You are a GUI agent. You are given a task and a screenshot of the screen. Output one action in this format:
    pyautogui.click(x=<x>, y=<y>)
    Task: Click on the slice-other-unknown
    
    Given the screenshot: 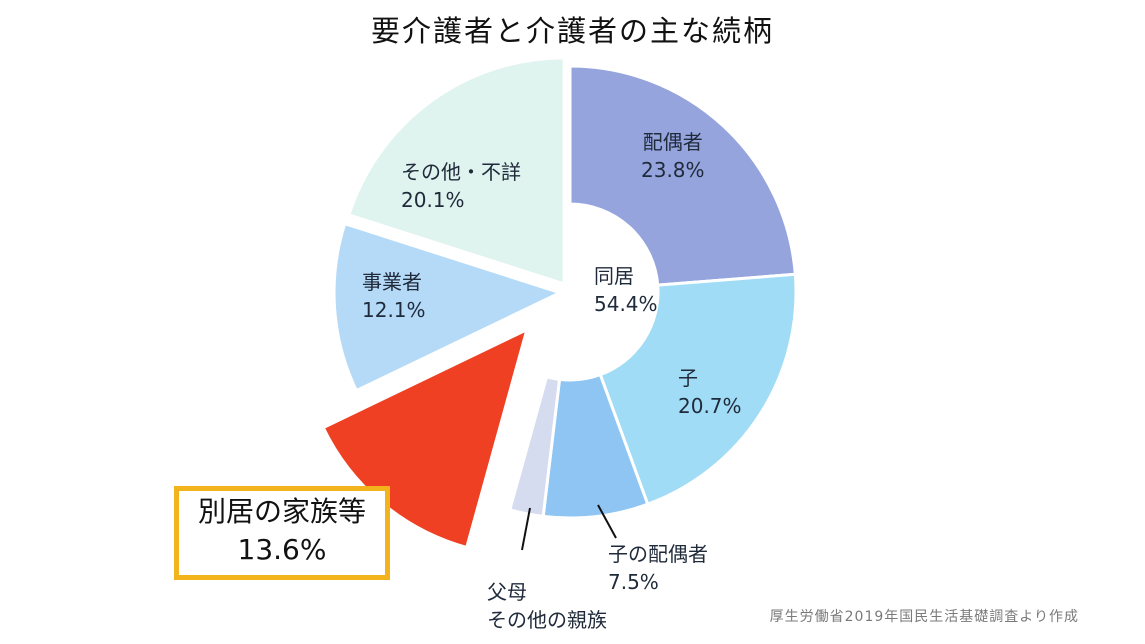 What is the action you would take?
    pyautogui.click(x=456, y=171)
    